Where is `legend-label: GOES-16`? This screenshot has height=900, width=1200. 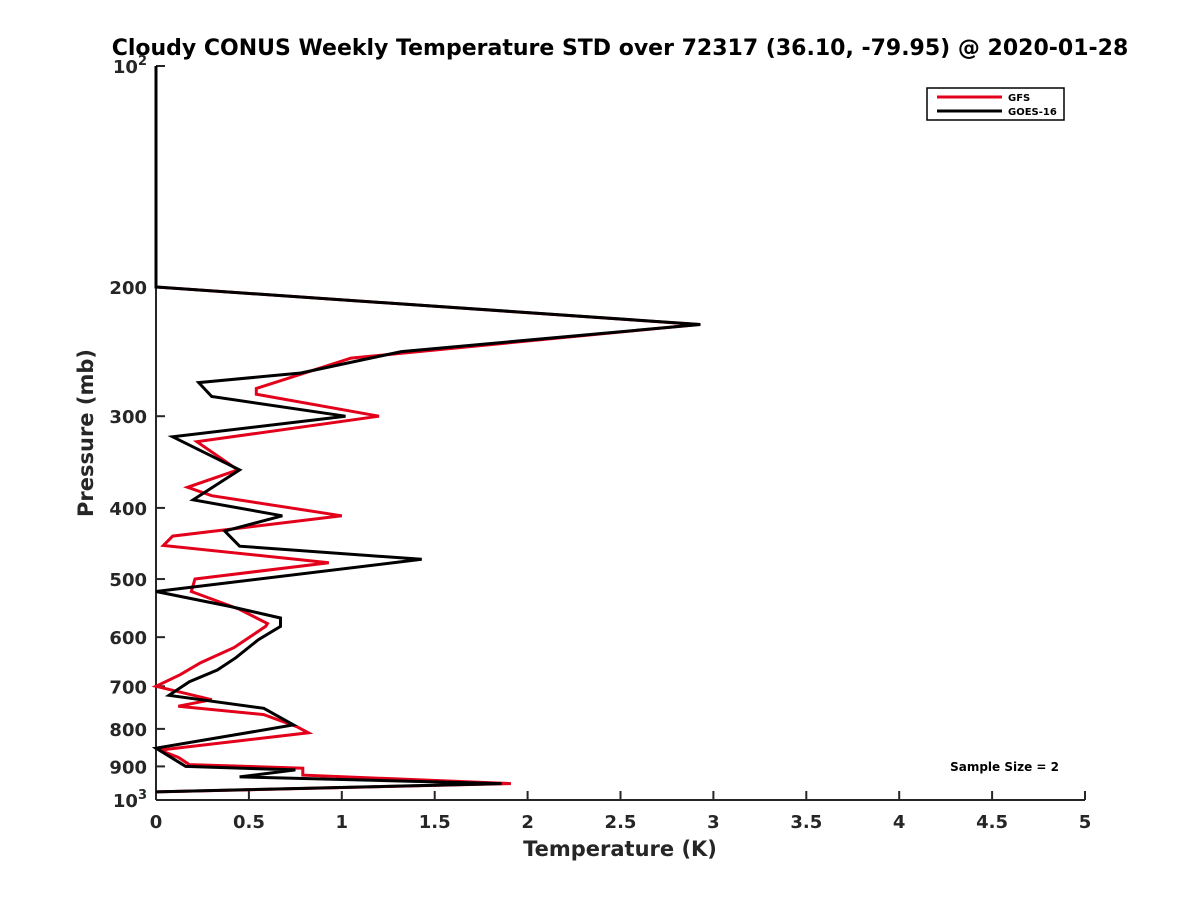 legend-label: GOES-16 is located at coordinates (1032, 112).